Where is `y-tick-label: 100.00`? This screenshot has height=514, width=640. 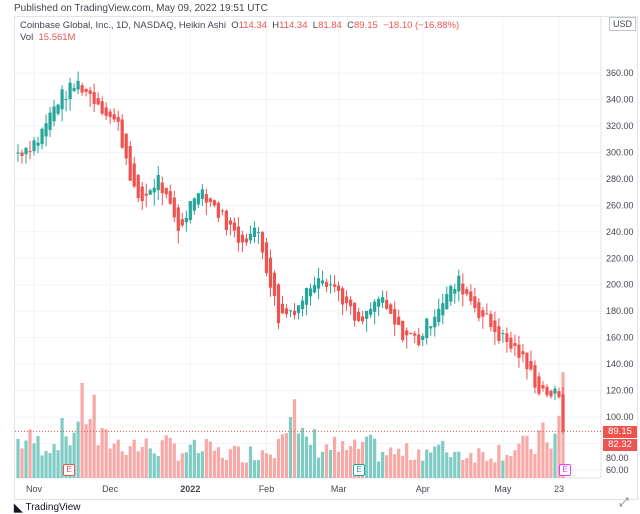
y-tick-label: 100.00 is located at coordinates (620, 417).